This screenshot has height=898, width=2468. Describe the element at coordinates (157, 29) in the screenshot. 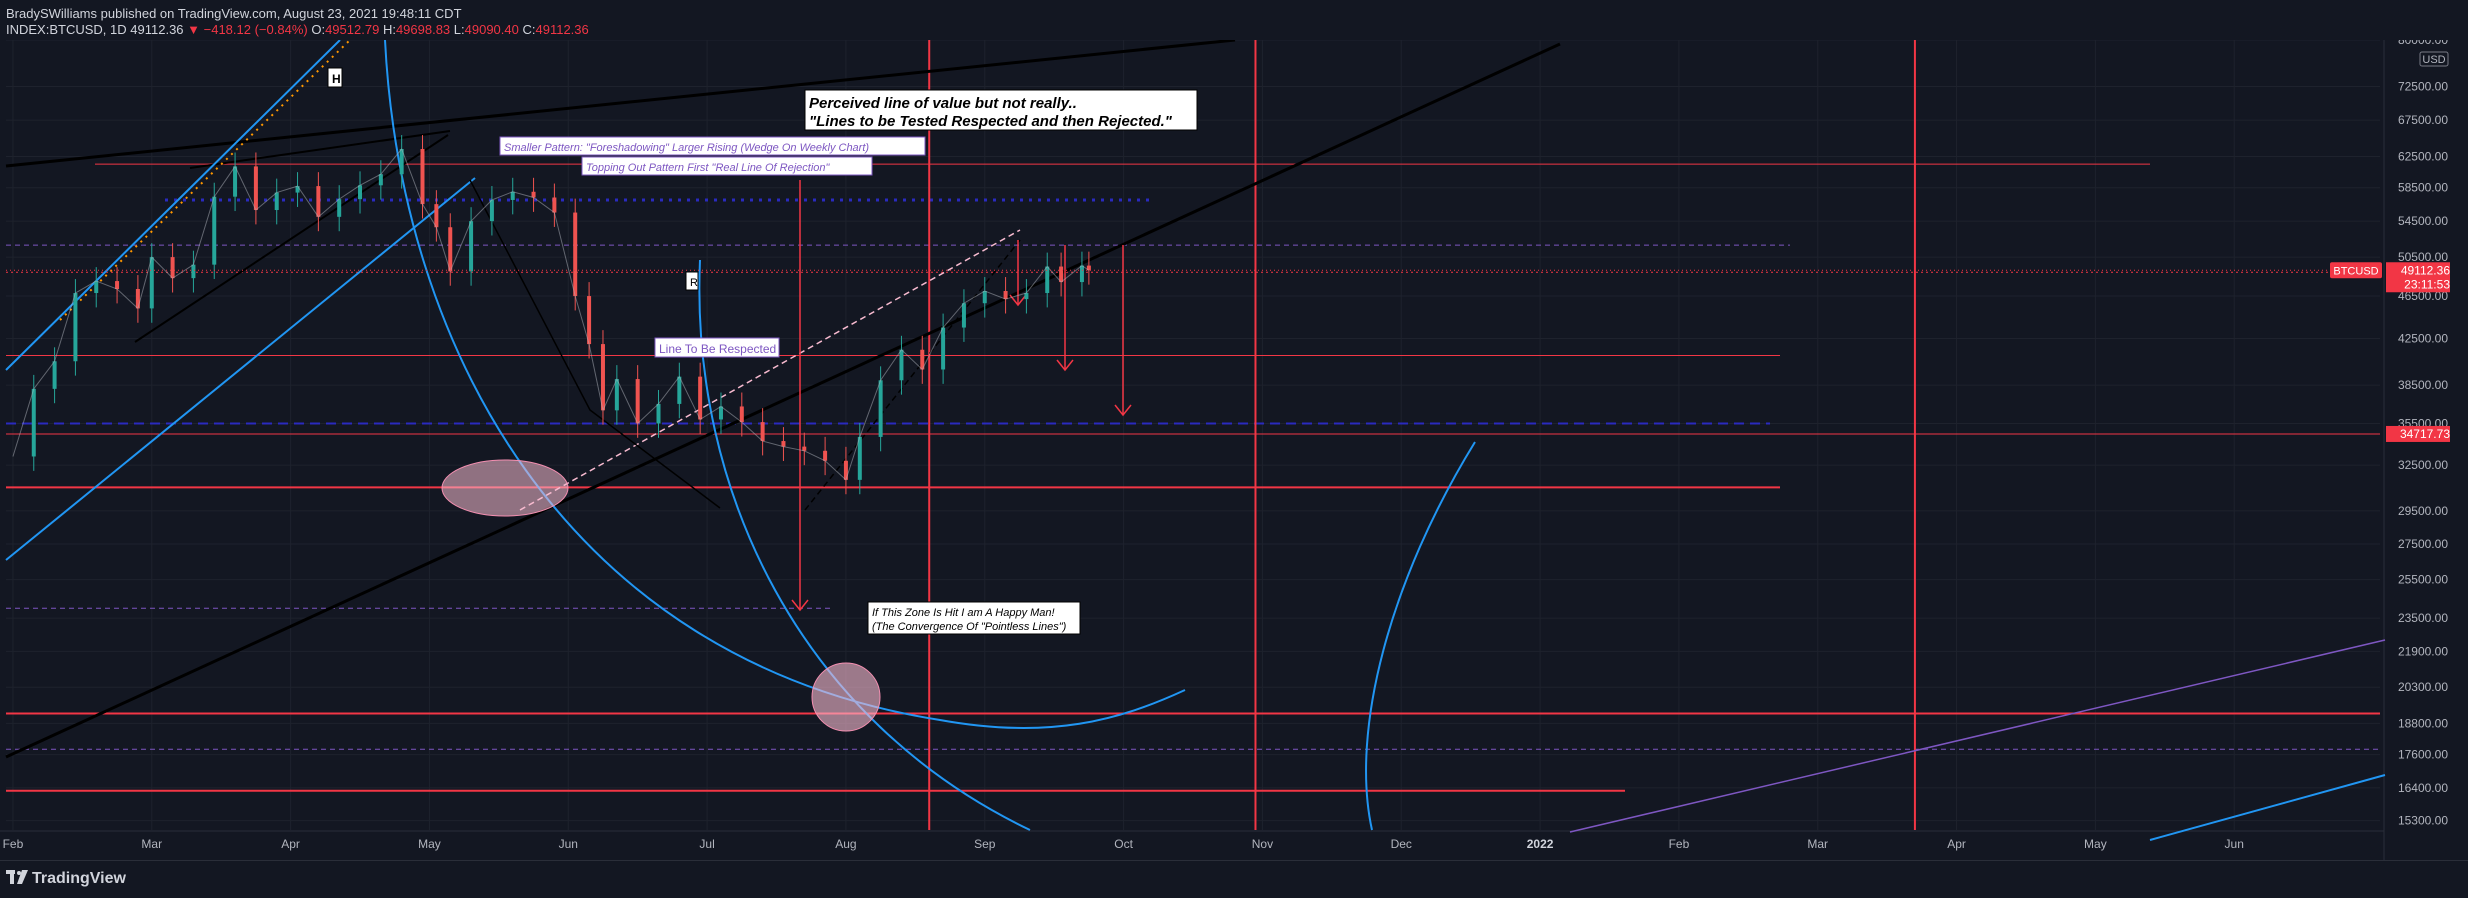

I see `last-price: 49112.36` at that location.